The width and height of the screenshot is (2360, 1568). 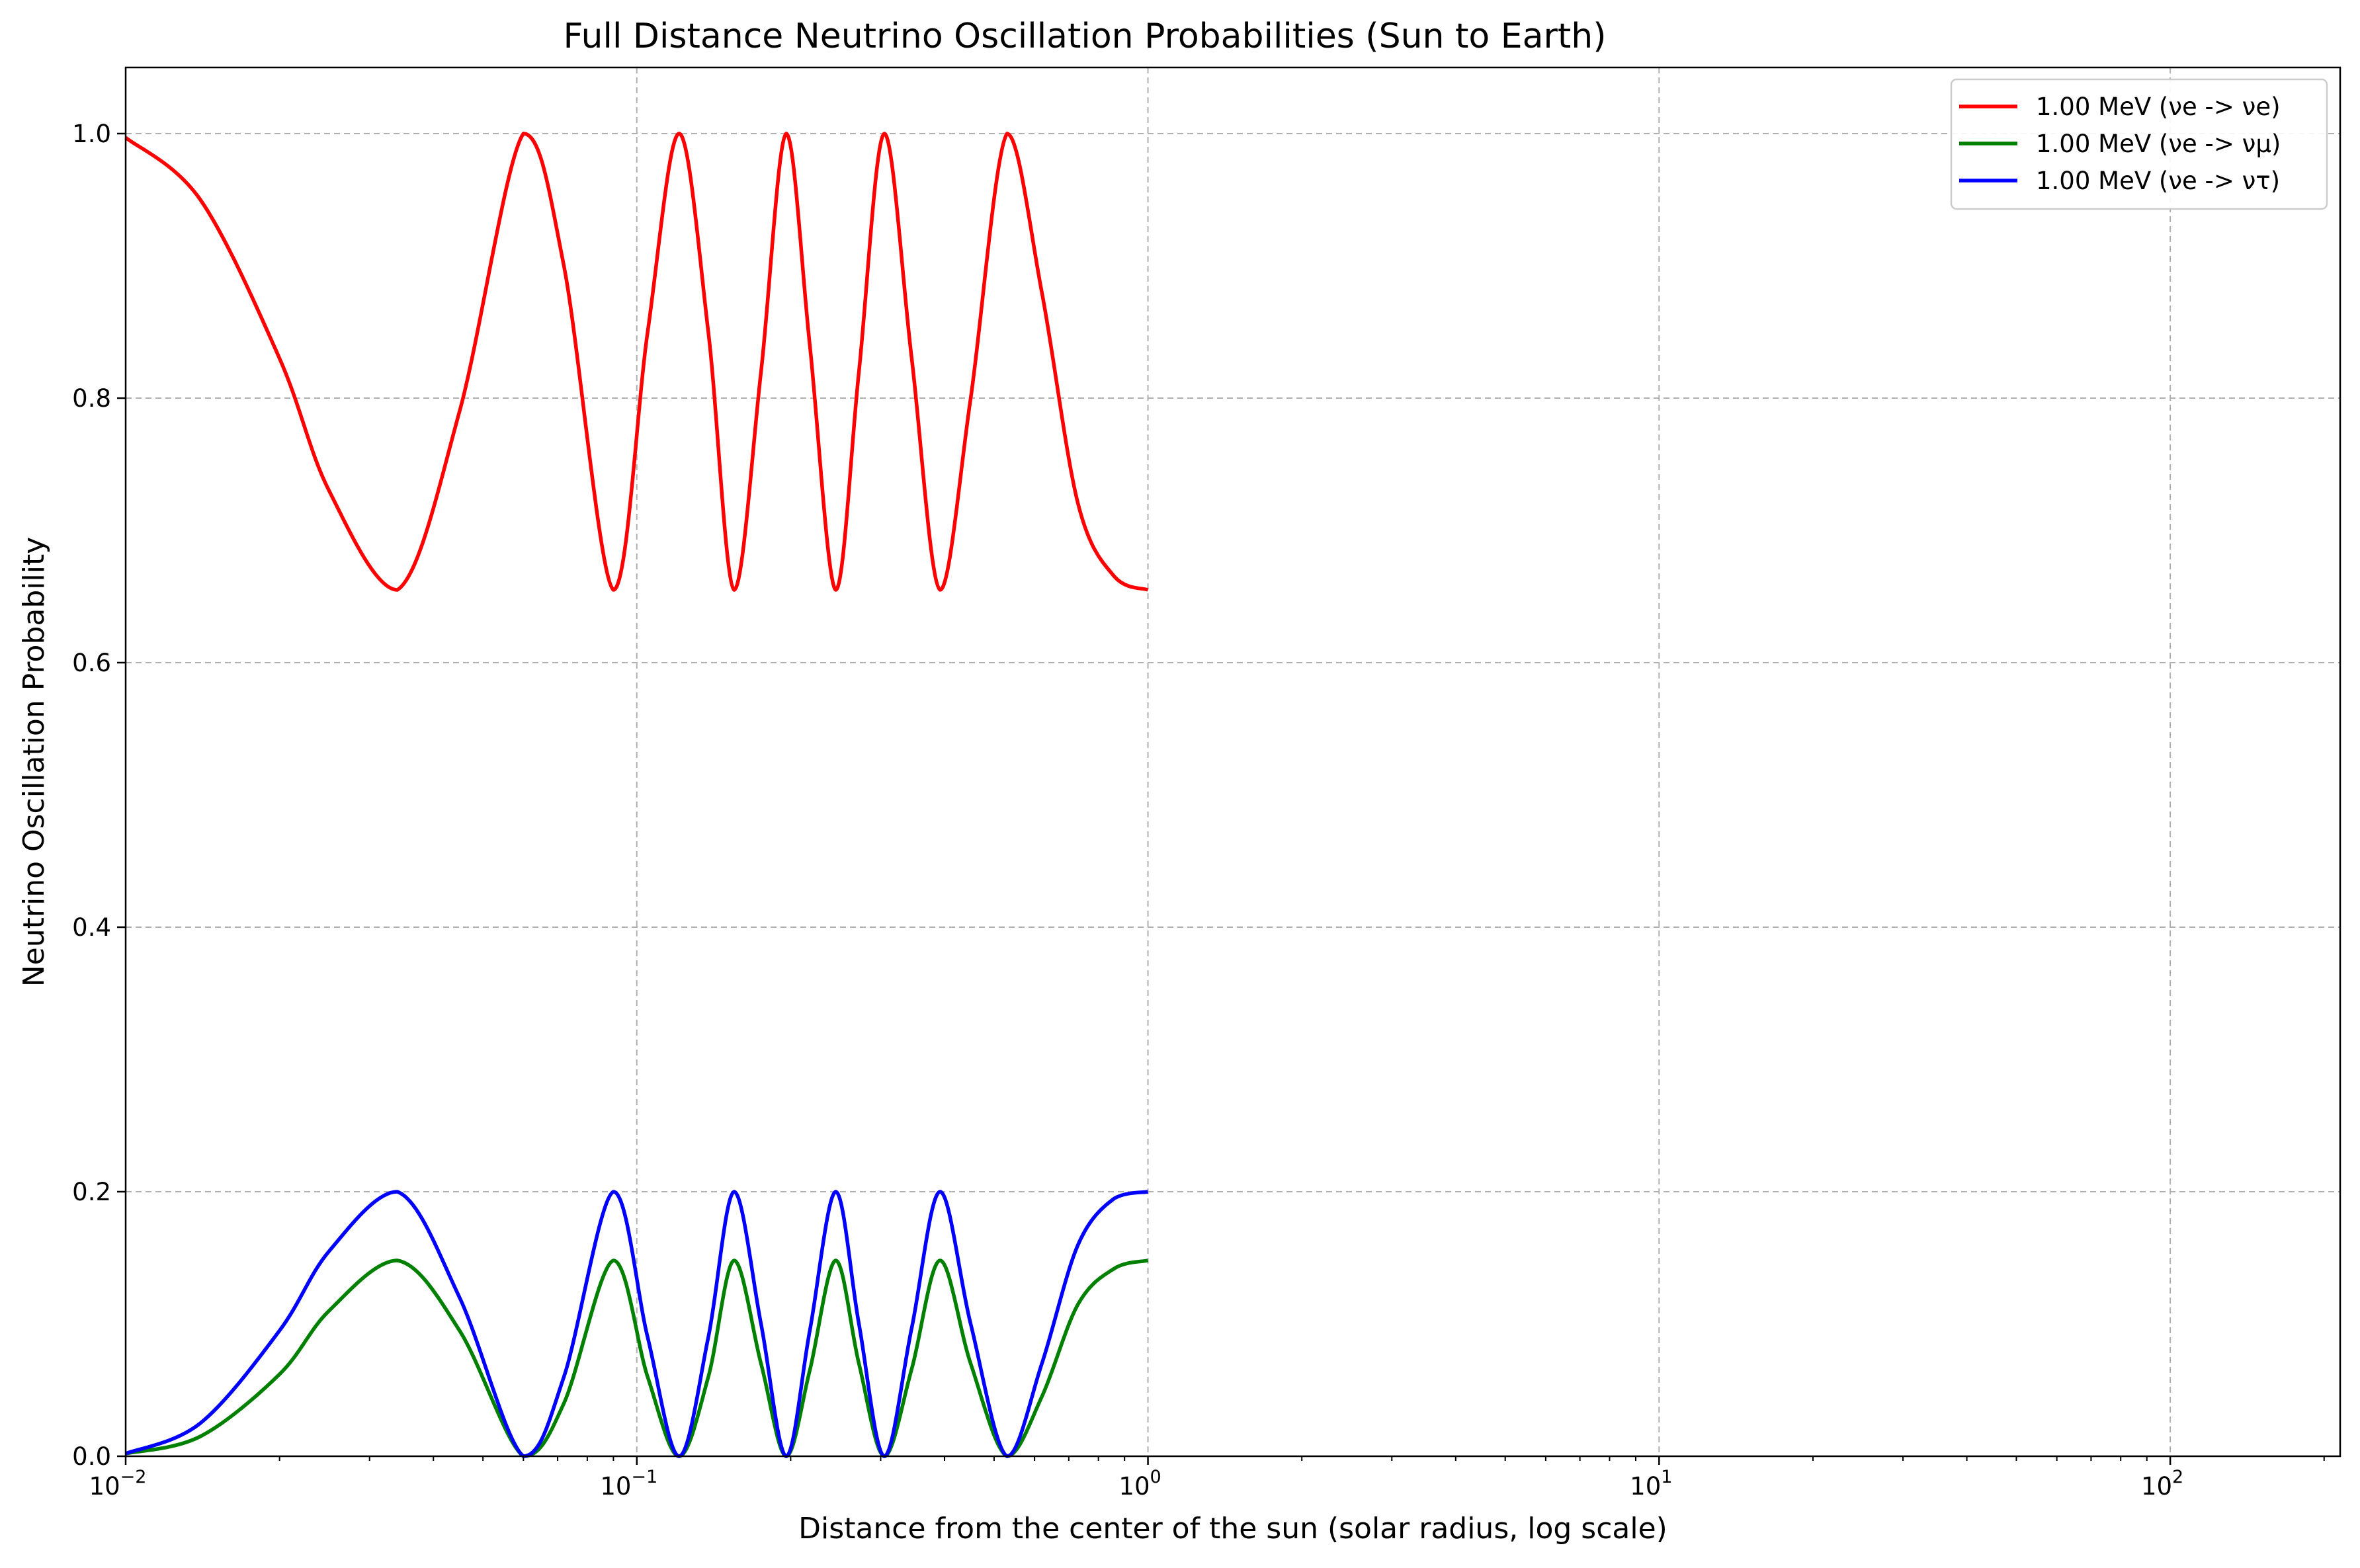 What do you see at coordinates (91, 134) in the screenshot?
I see `y-tick-label: 1.0` at bounding box center [91, 134].